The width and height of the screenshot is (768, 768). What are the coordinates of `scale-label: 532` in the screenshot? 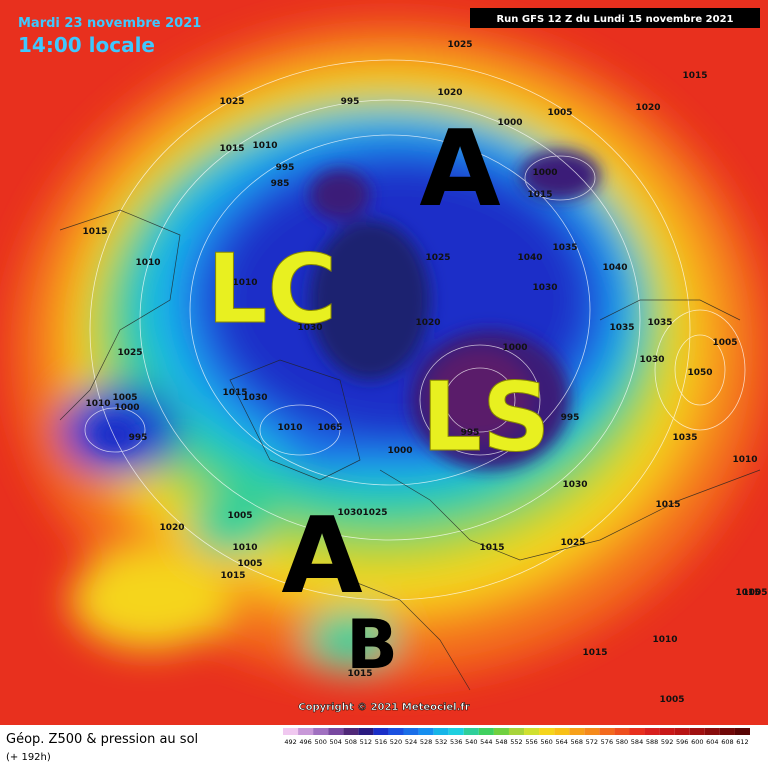 It's located at (441, 742).